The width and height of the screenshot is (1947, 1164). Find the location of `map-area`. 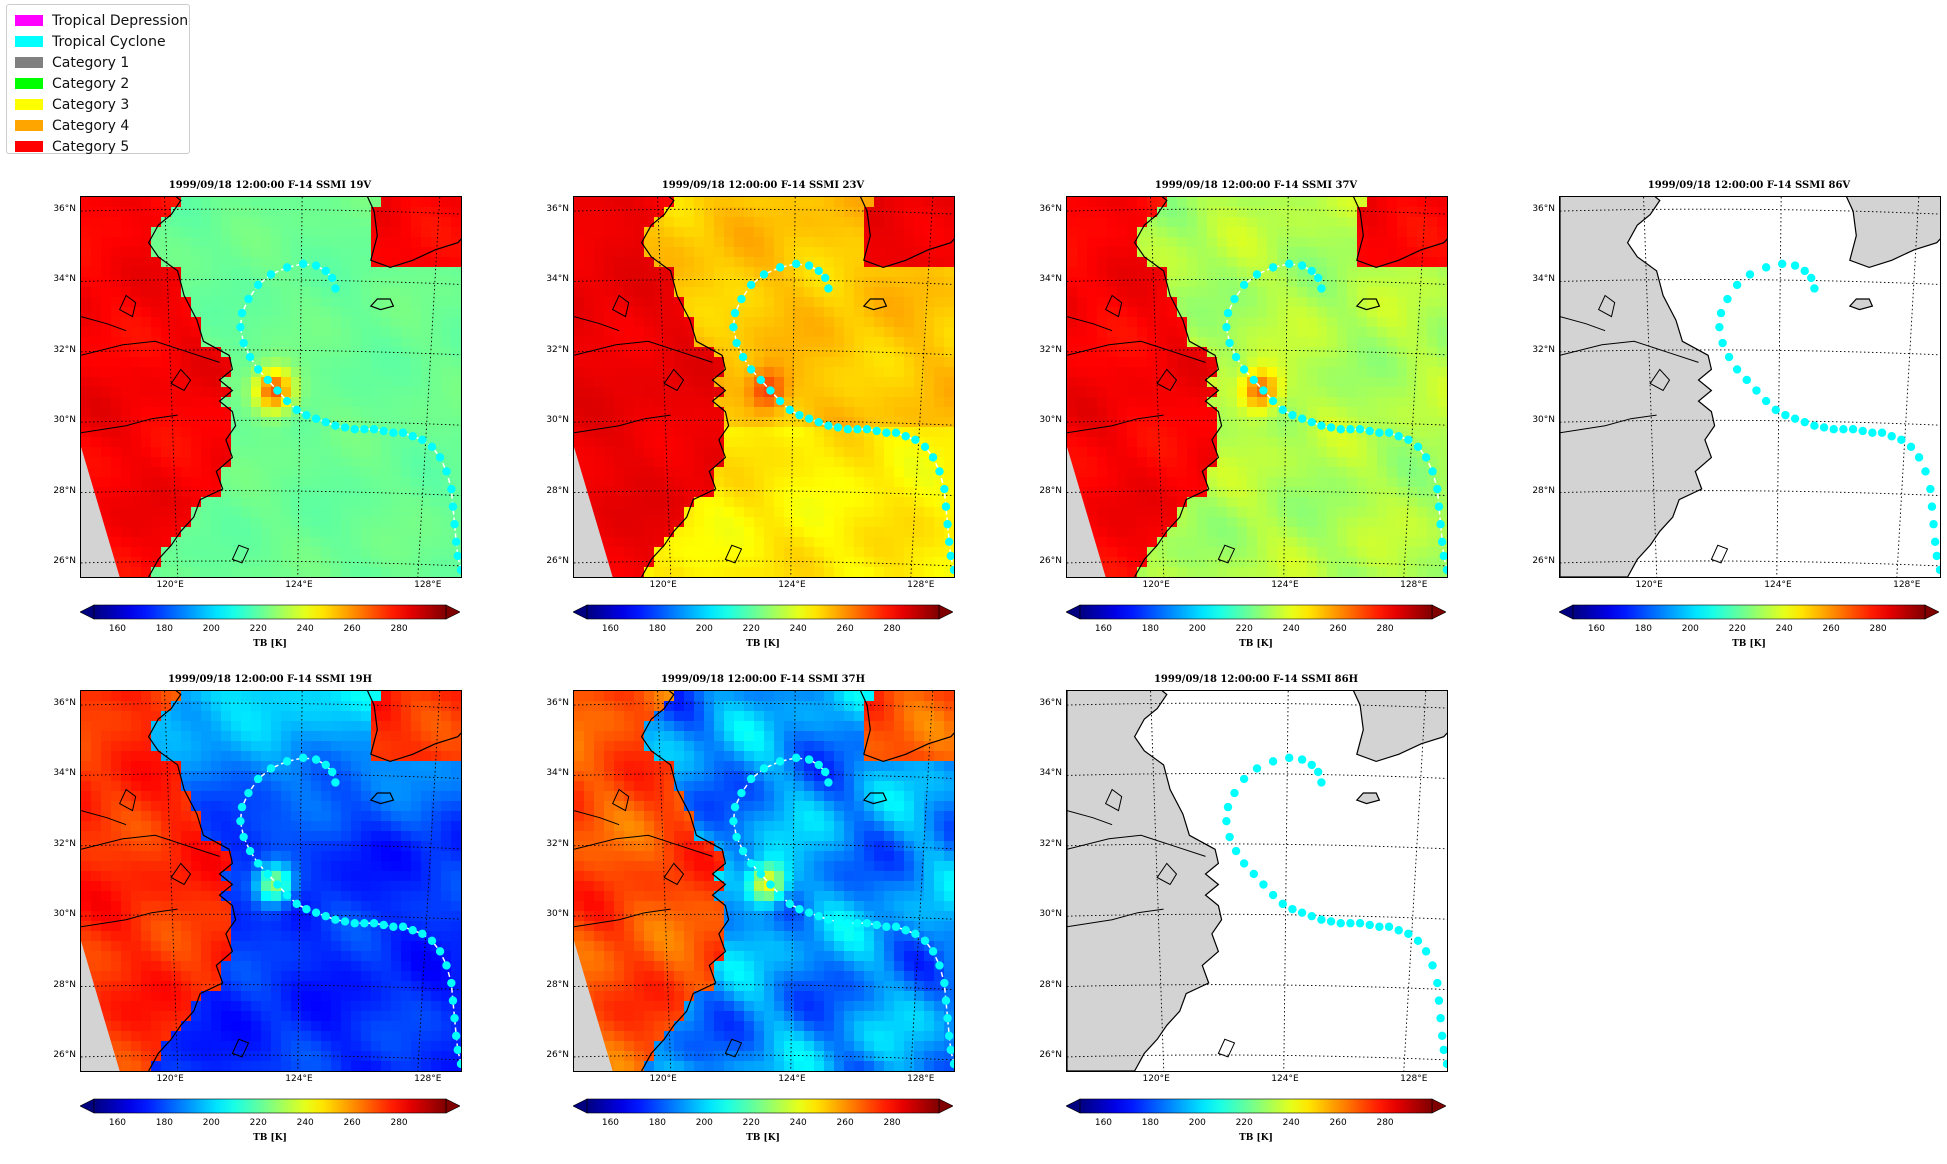

map-area is located at coordinates (271, 387).